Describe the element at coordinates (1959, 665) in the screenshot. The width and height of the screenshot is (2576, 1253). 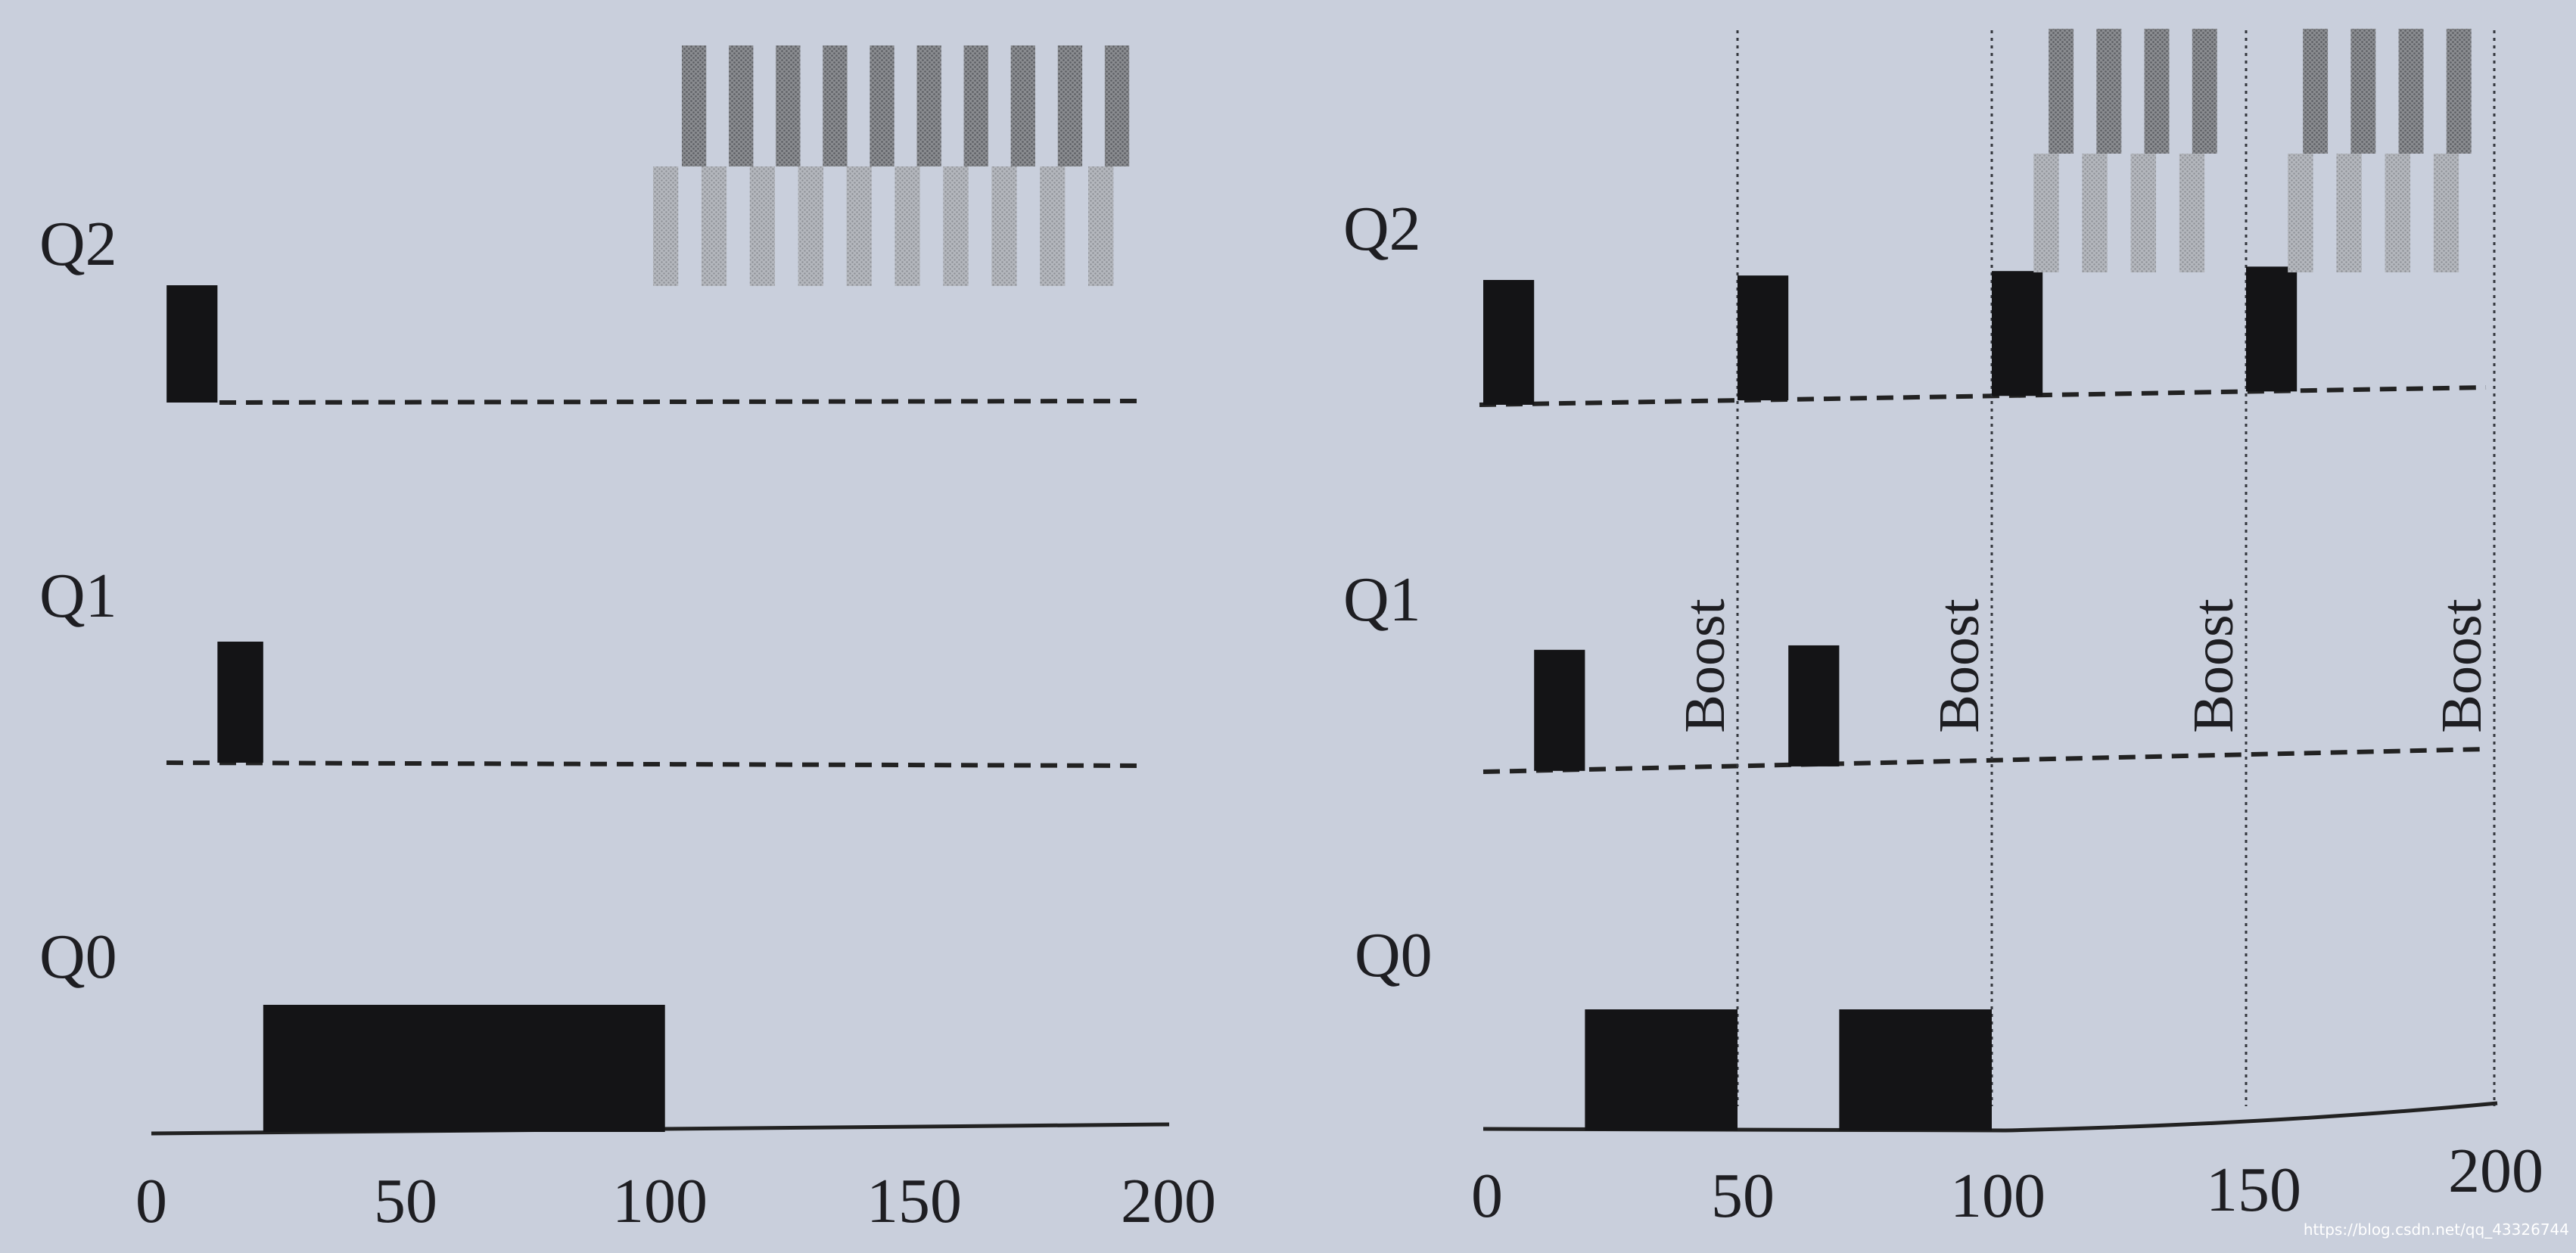
I see `boost-label-1: Boost` at that location.